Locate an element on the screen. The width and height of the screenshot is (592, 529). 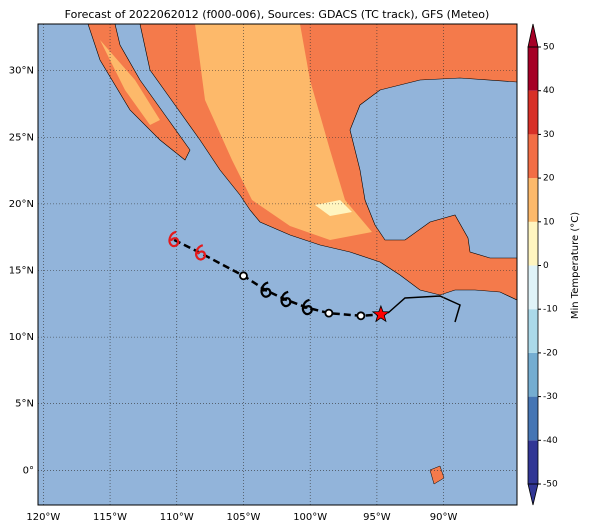
y-tick-label: 15°N is located at coordinates (21, 270).